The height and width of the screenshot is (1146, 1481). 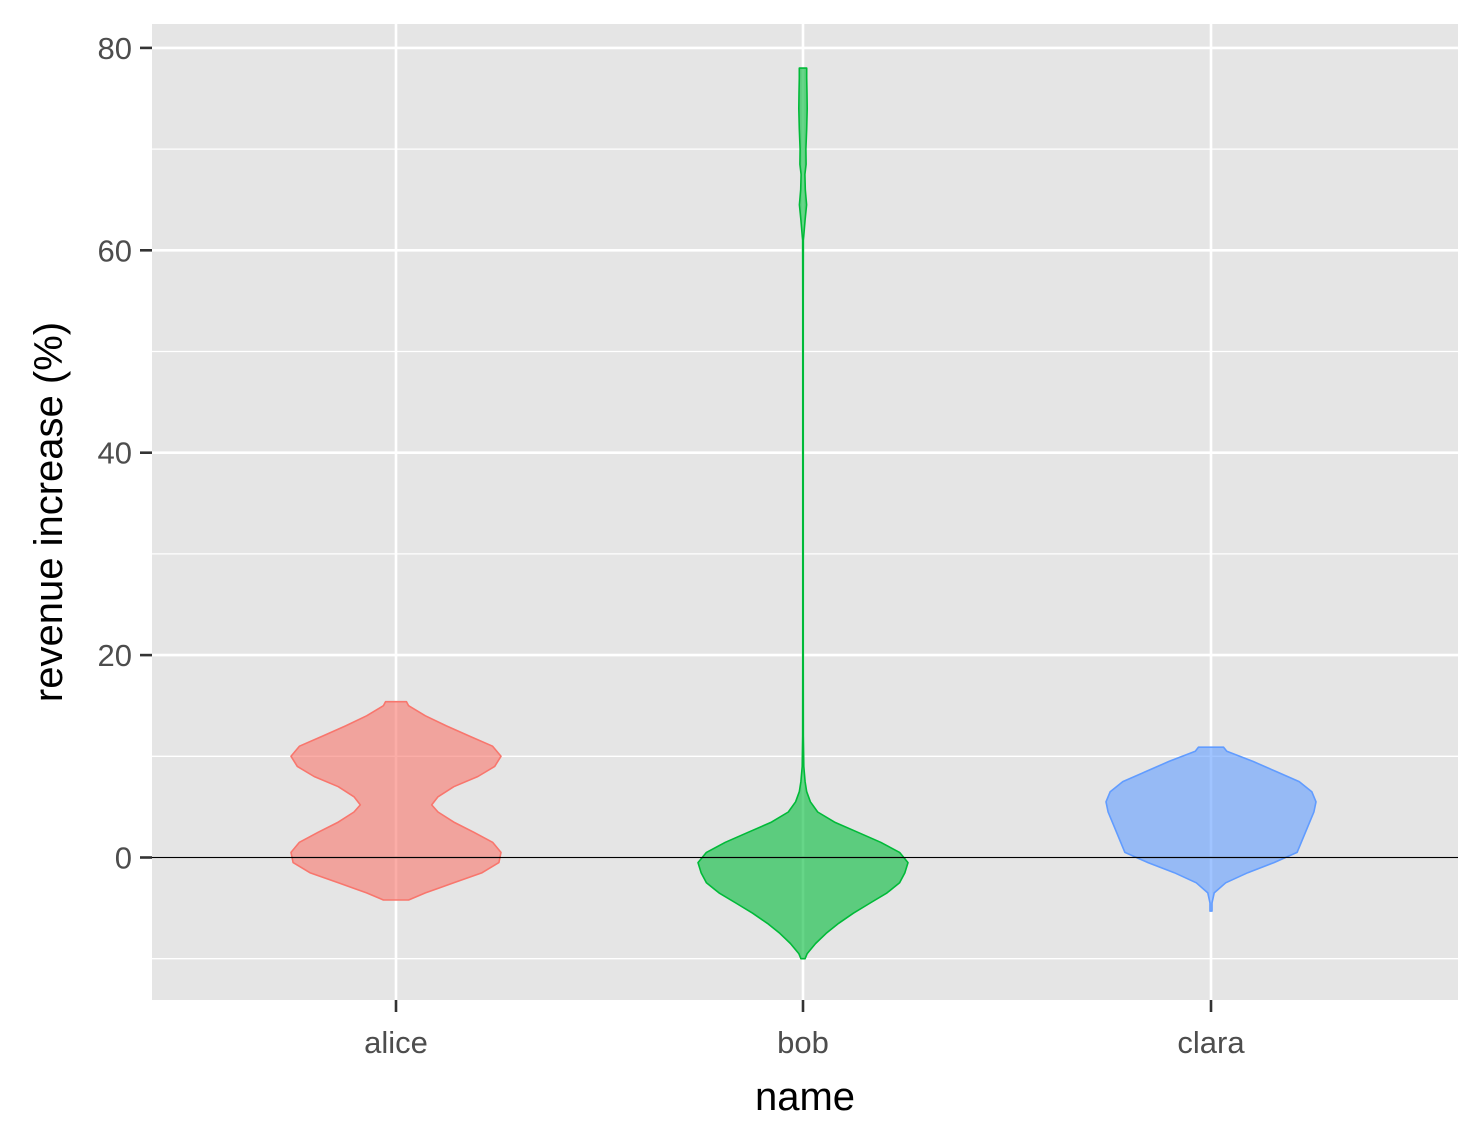 What do you see at coordinates (115, 655) in the screenshot?
I see `y-tick-label: 20` at bounding box center [115, 655].